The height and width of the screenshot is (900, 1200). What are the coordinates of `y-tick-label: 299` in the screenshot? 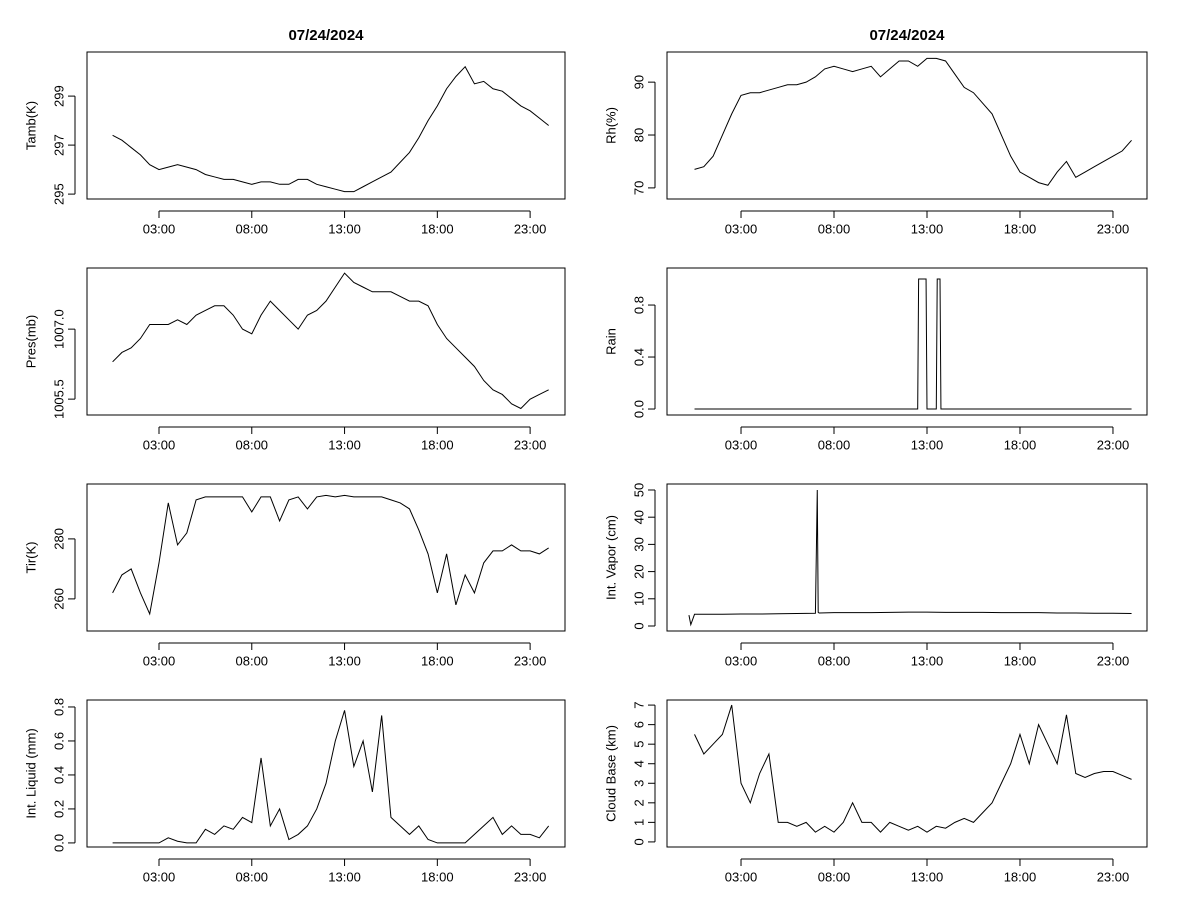 It's located at (58, 96).